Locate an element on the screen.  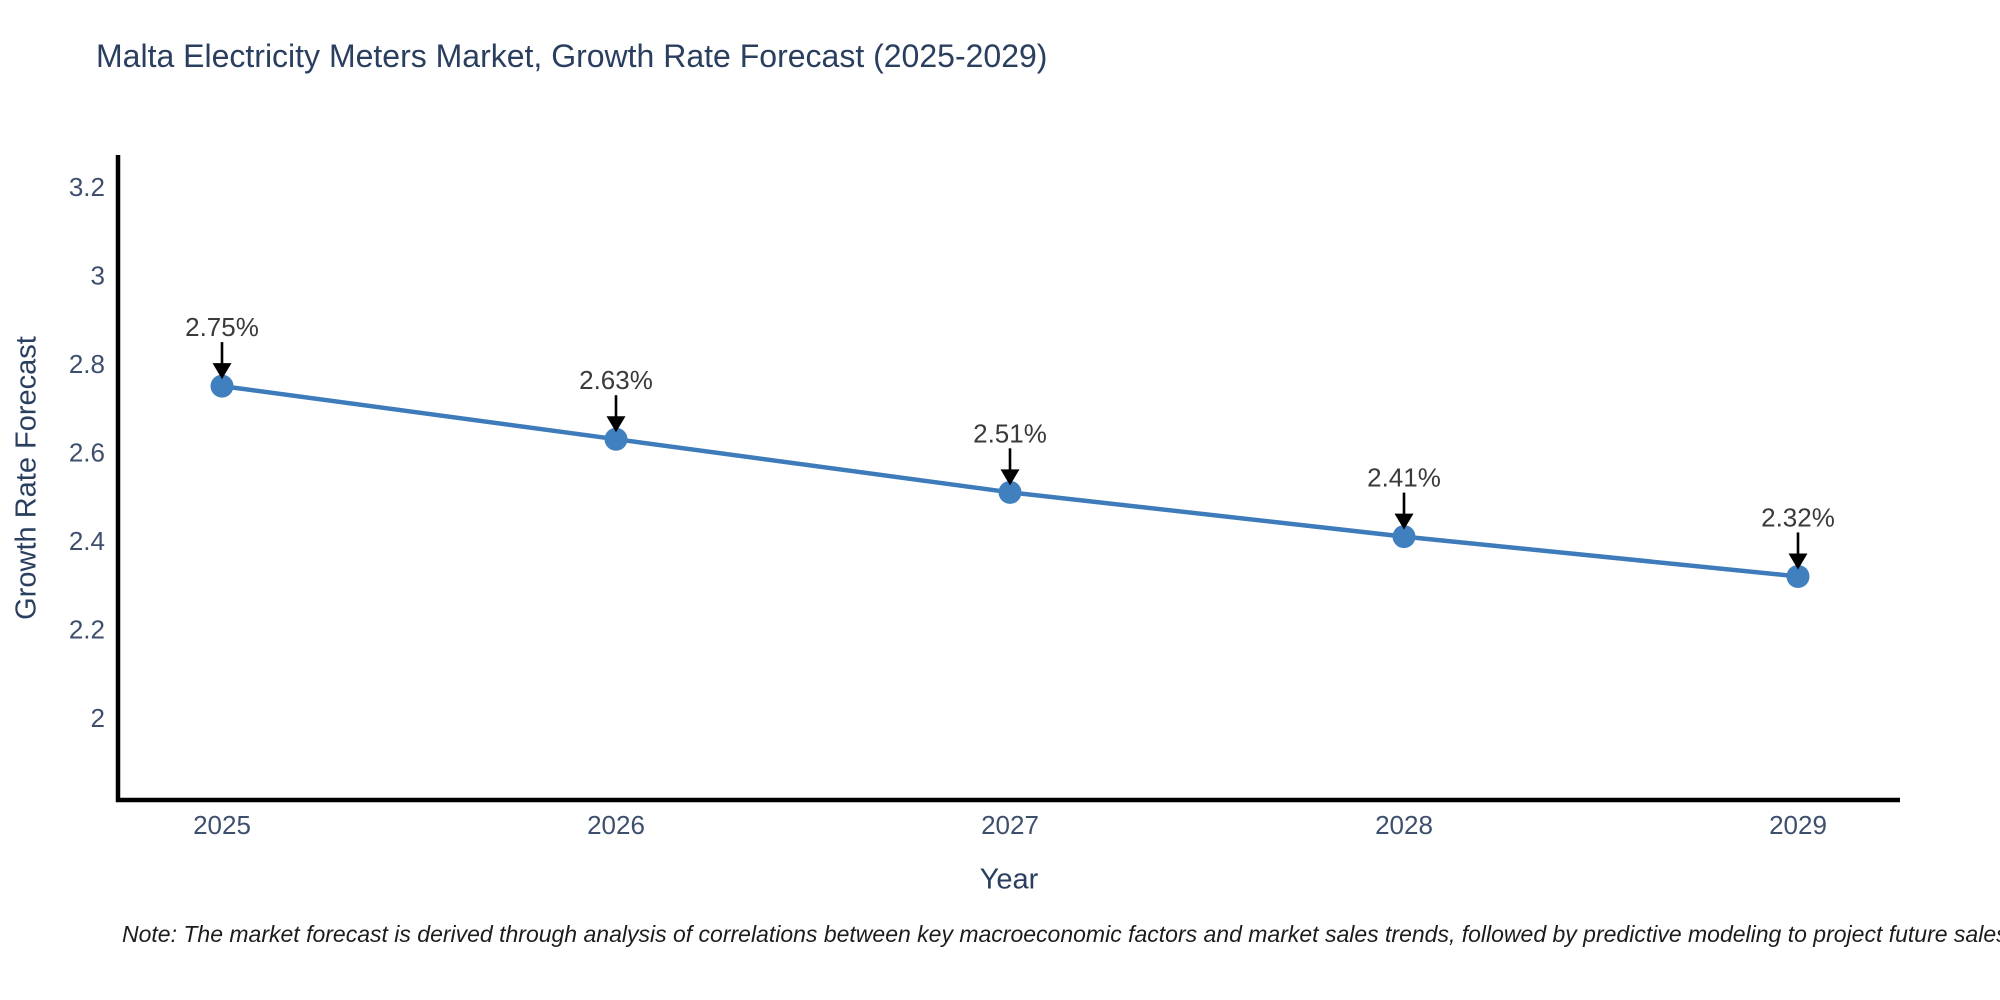
data-point-label: 2.75% is located at coordinates (222, 327).